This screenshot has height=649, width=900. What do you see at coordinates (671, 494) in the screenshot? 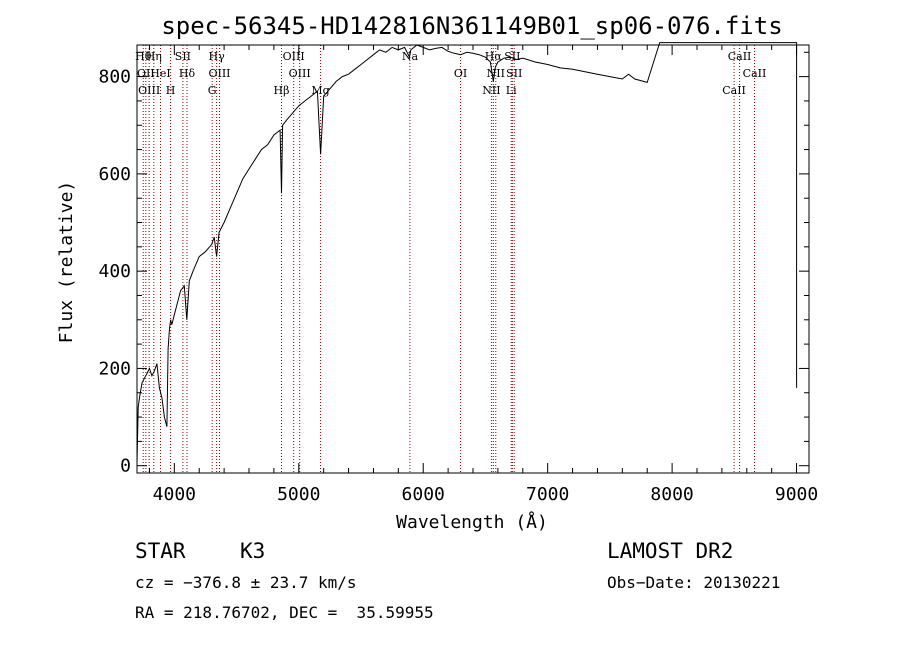
I see `x-tick-label: 8000` at bounding box center [671, 494].